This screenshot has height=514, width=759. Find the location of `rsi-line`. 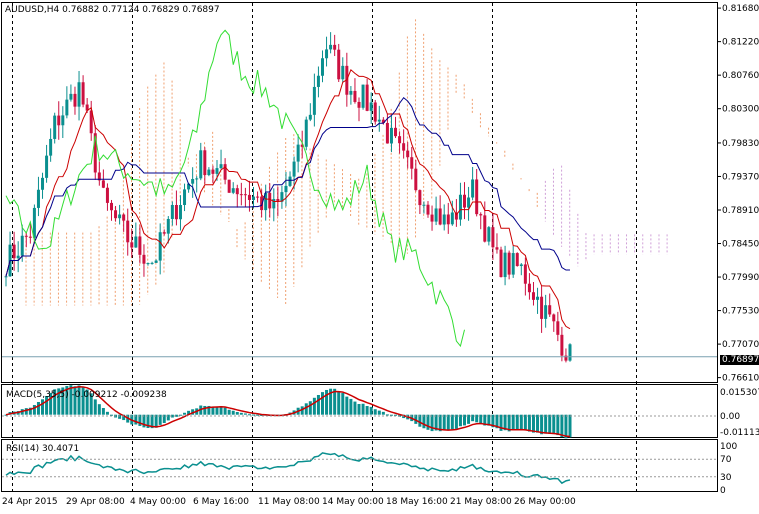

rsi-line is located at coordinates (288, 468).